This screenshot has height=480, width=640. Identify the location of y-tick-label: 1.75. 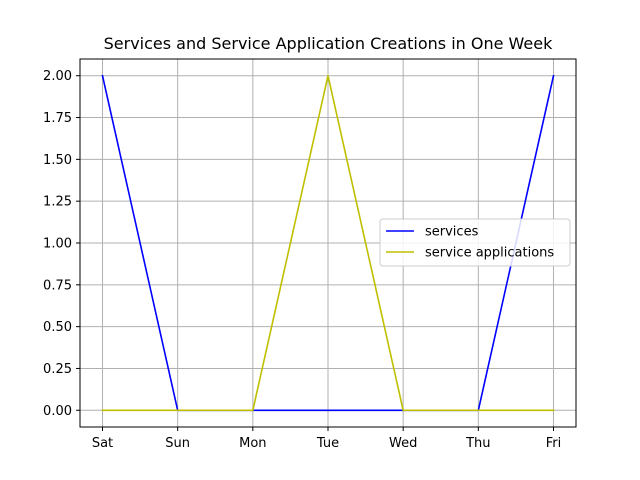
(57, 118).